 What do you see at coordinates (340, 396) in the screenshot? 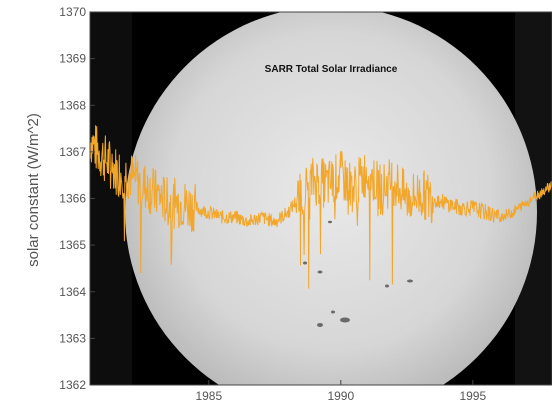
I see `x-tick-label: 1990` at bounding box center [340, 396].